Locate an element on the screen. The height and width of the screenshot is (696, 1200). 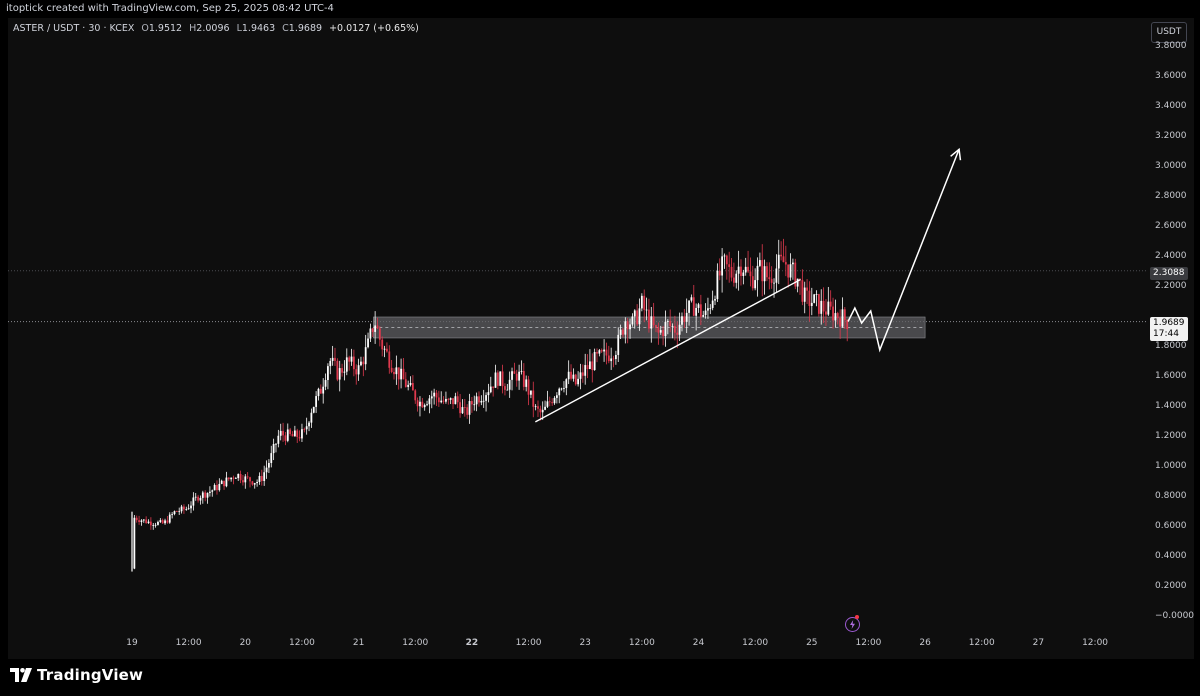
price-tick-label: 1.0000 is located at coordinates (1171, 465).